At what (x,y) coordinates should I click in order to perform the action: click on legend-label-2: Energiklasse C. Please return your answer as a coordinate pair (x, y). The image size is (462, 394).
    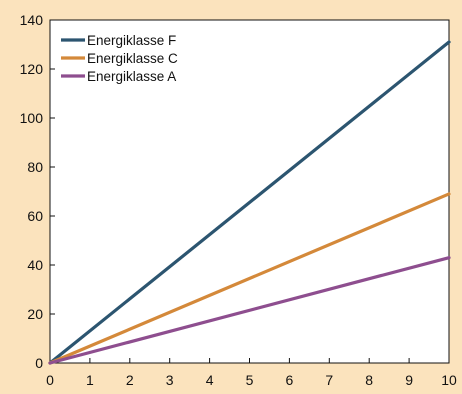
    Looking at the image, I should click on (132, 58).